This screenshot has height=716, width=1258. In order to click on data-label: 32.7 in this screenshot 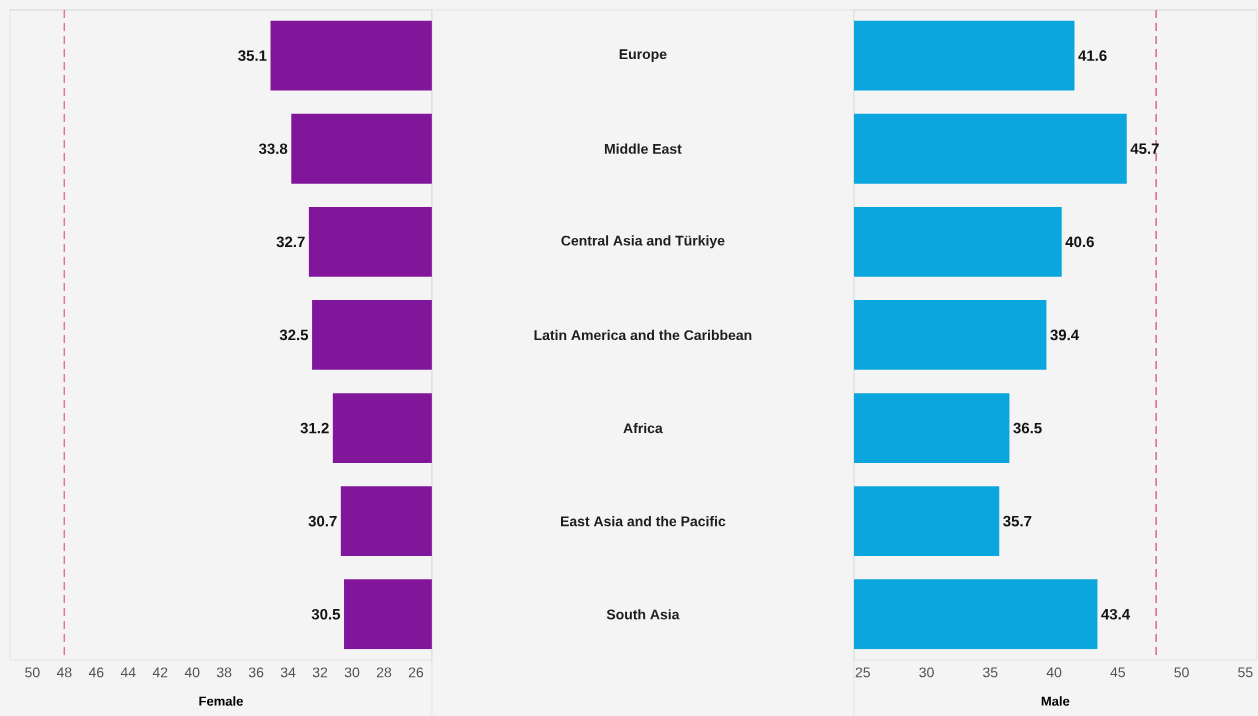, I will do `click(290, 242)`.